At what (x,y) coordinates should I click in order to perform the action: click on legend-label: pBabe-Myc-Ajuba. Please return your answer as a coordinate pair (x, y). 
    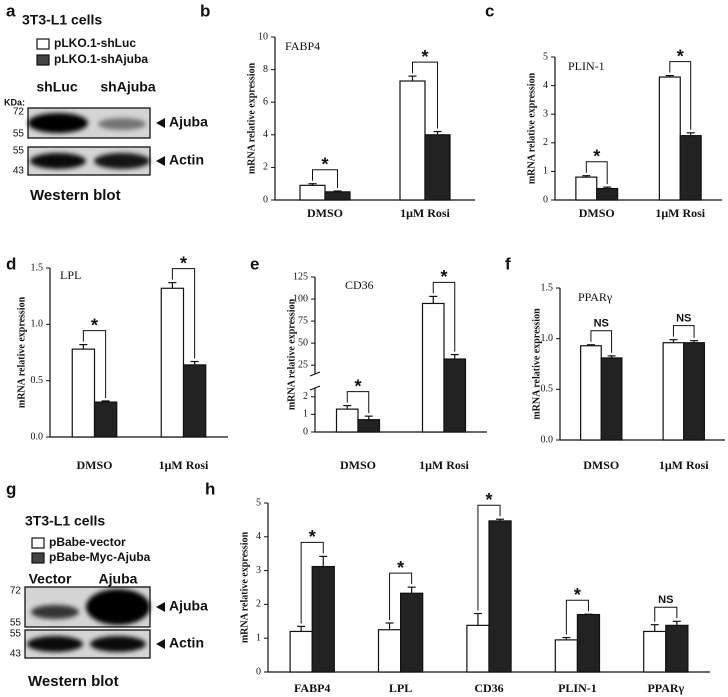
    Looking at the image, I should click on (100, 557).